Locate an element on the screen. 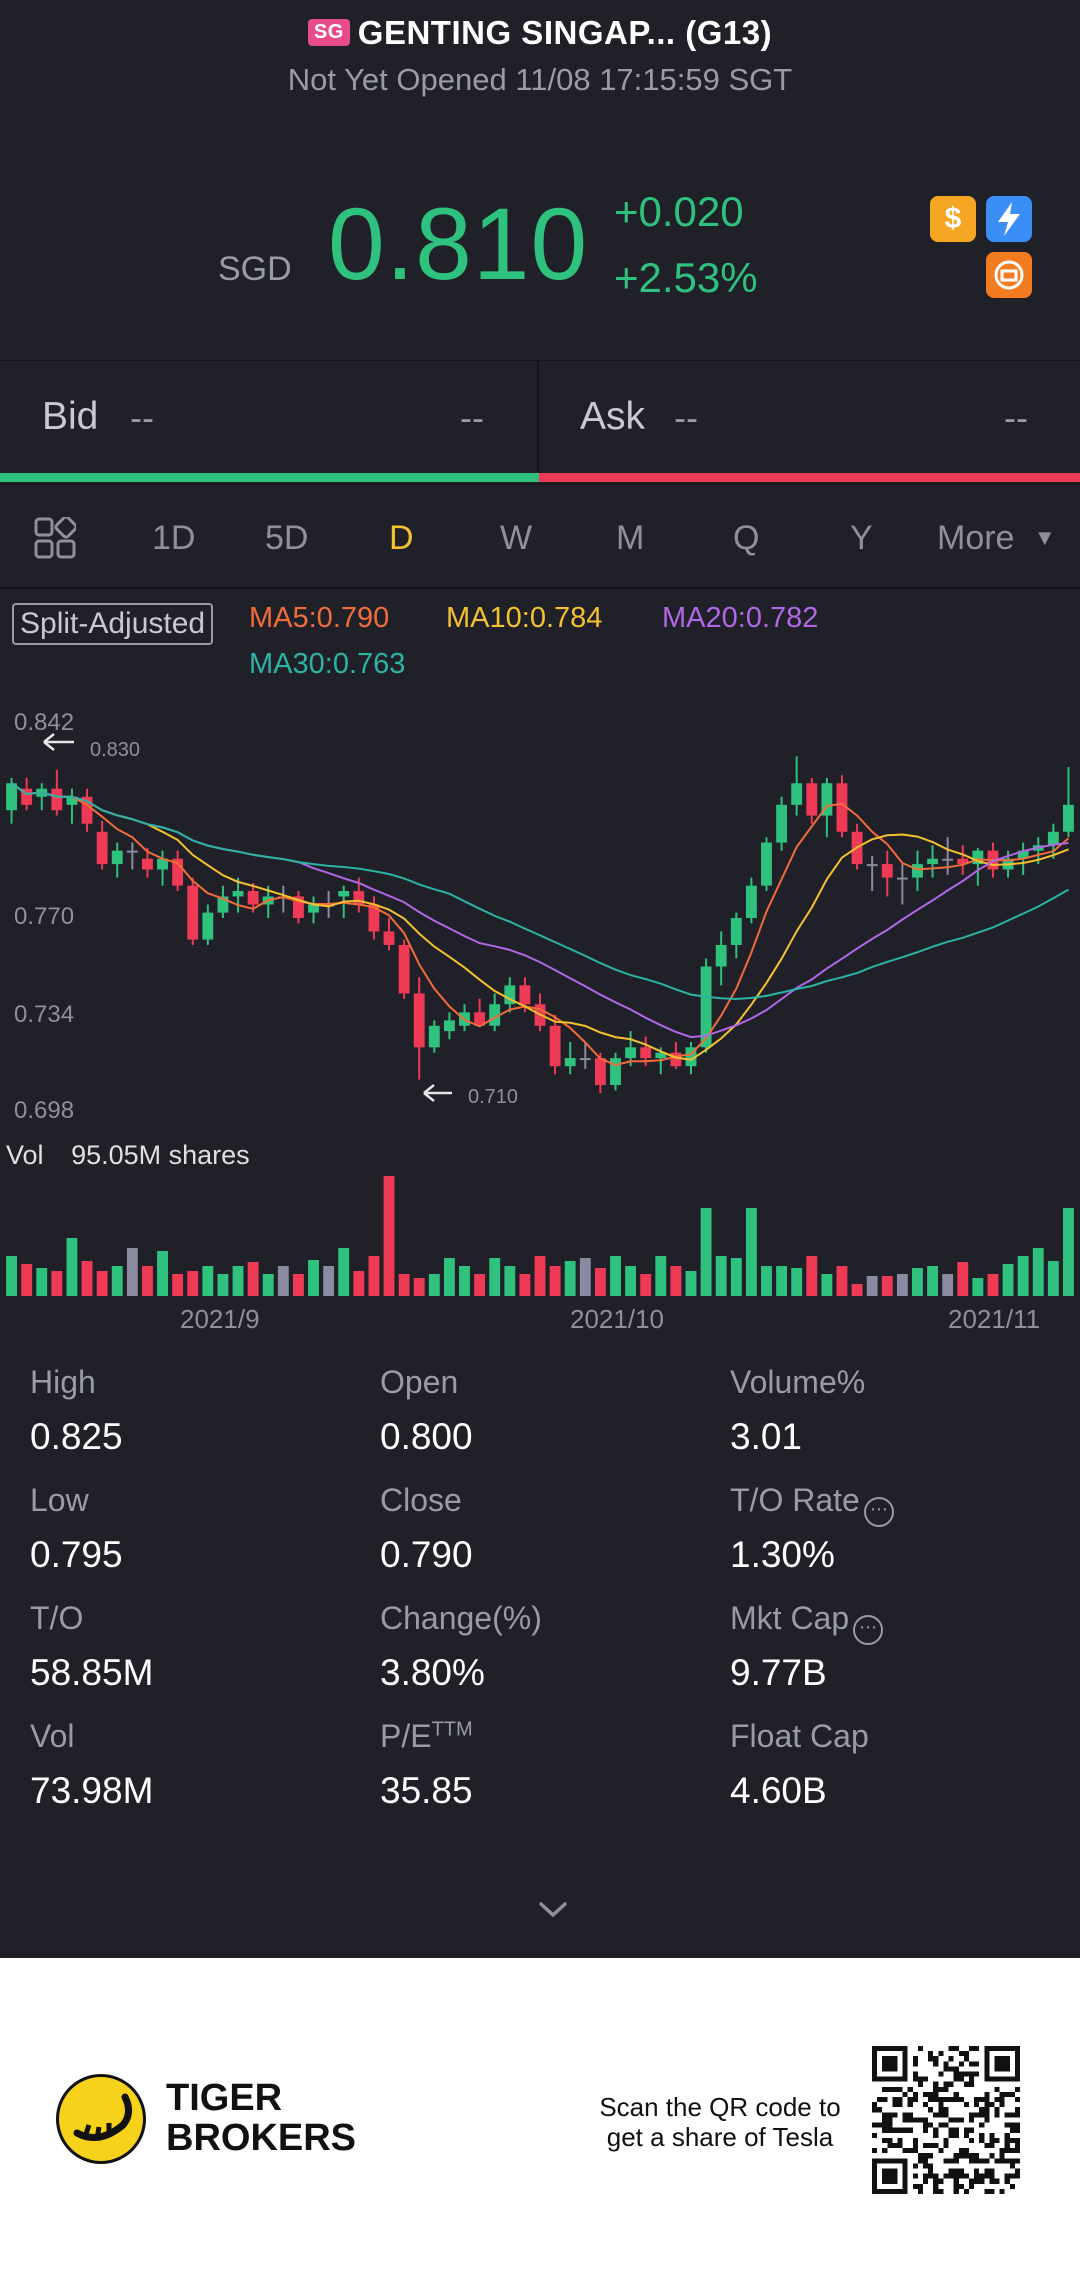 The width and height of the screenshot is (1080, 2282). stat-label-to-rate-text: T/O Rate is located at coordinates (795, 1500).